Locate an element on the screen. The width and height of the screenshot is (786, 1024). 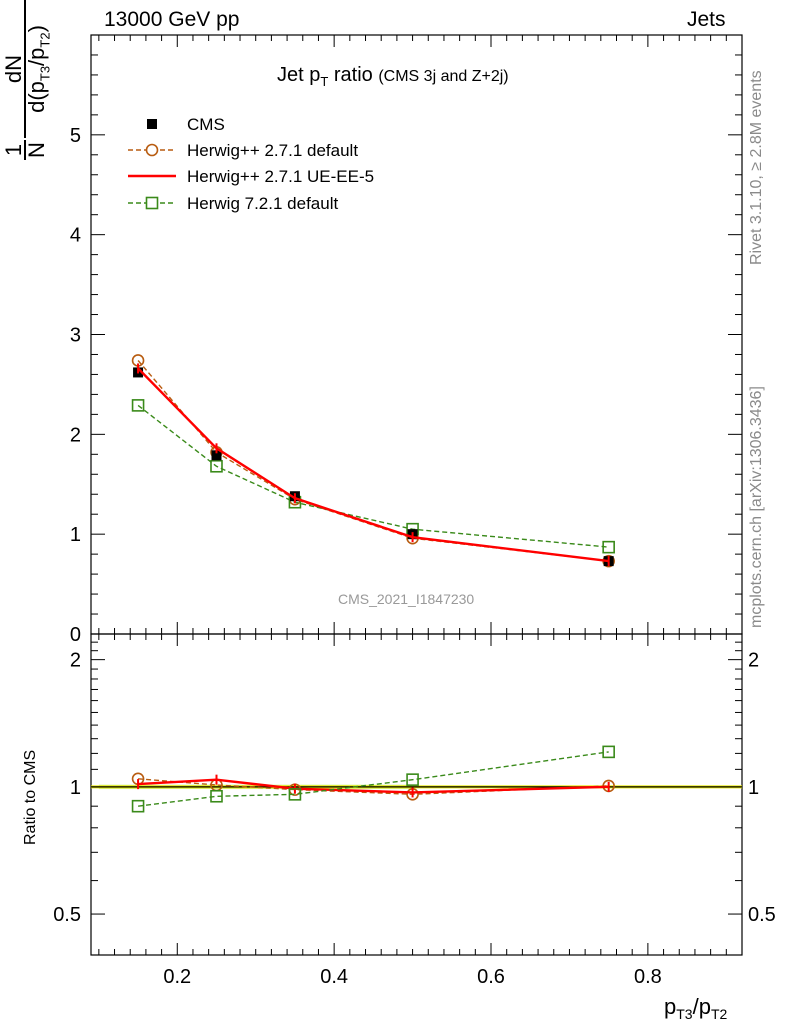
ratio-series-line is located at coordinates (373, 779).